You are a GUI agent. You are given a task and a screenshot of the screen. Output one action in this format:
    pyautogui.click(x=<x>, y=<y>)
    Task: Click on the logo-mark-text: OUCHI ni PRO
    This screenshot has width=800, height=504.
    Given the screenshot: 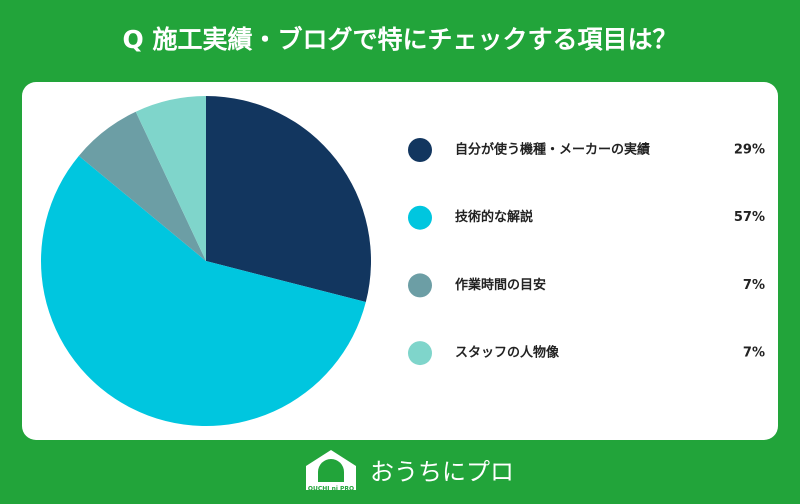 What is the action you would take?
    pyautogui.click(x=331, y=489)
    